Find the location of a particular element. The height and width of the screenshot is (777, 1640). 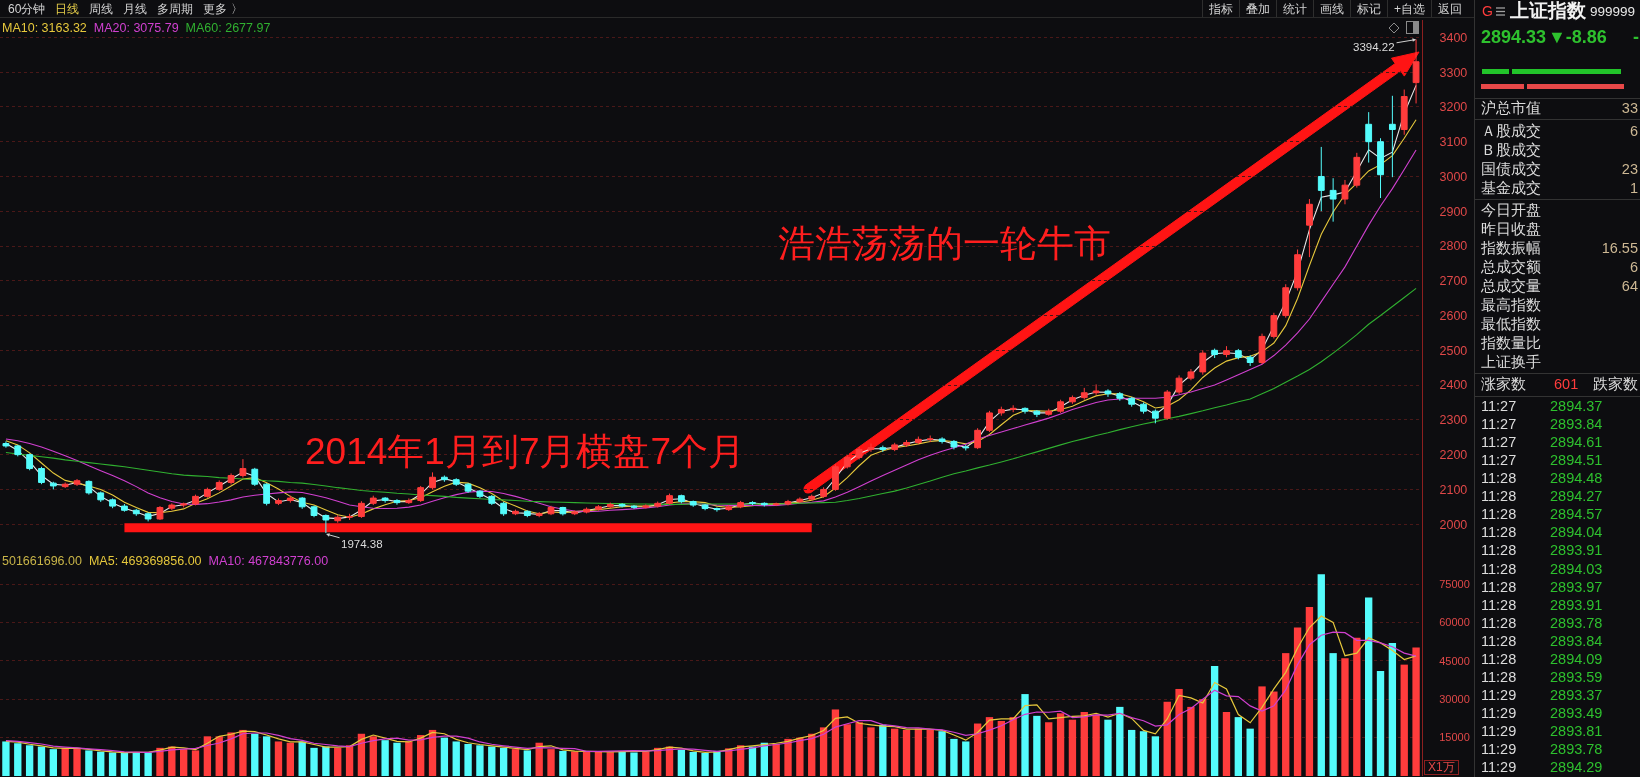

annotation: 2014年1月到7月横盘7个月 is located at coordinates (525, 451).